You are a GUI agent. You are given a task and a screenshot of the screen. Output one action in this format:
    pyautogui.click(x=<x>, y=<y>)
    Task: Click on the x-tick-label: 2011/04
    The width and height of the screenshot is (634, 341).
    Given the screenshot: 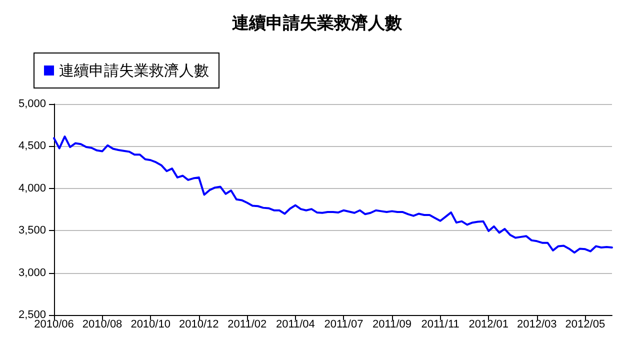 What is the action you would take?
    pyautogui.click(x=295, y=324)
    